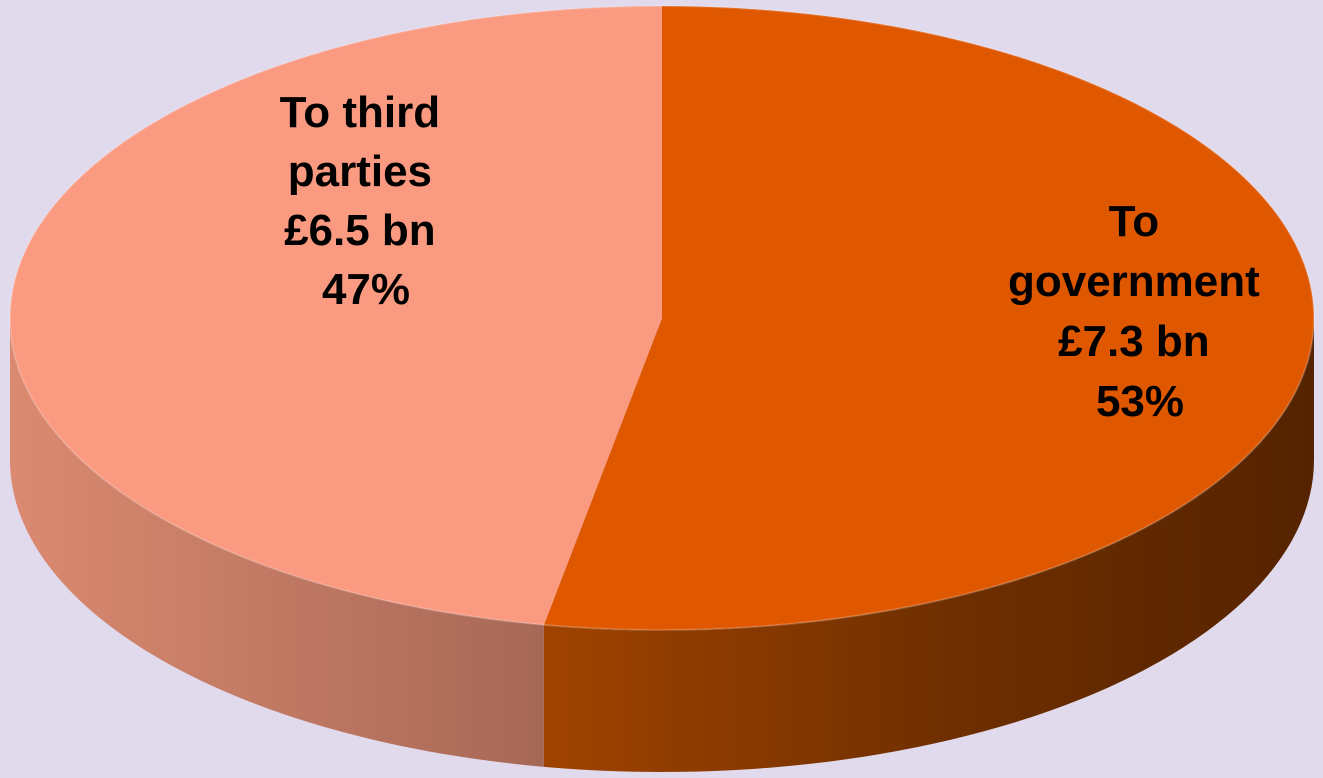 This screenshot has height=778, width=1323. I want to click on slice-label-government-percent: 53%, so click(1140, 401).